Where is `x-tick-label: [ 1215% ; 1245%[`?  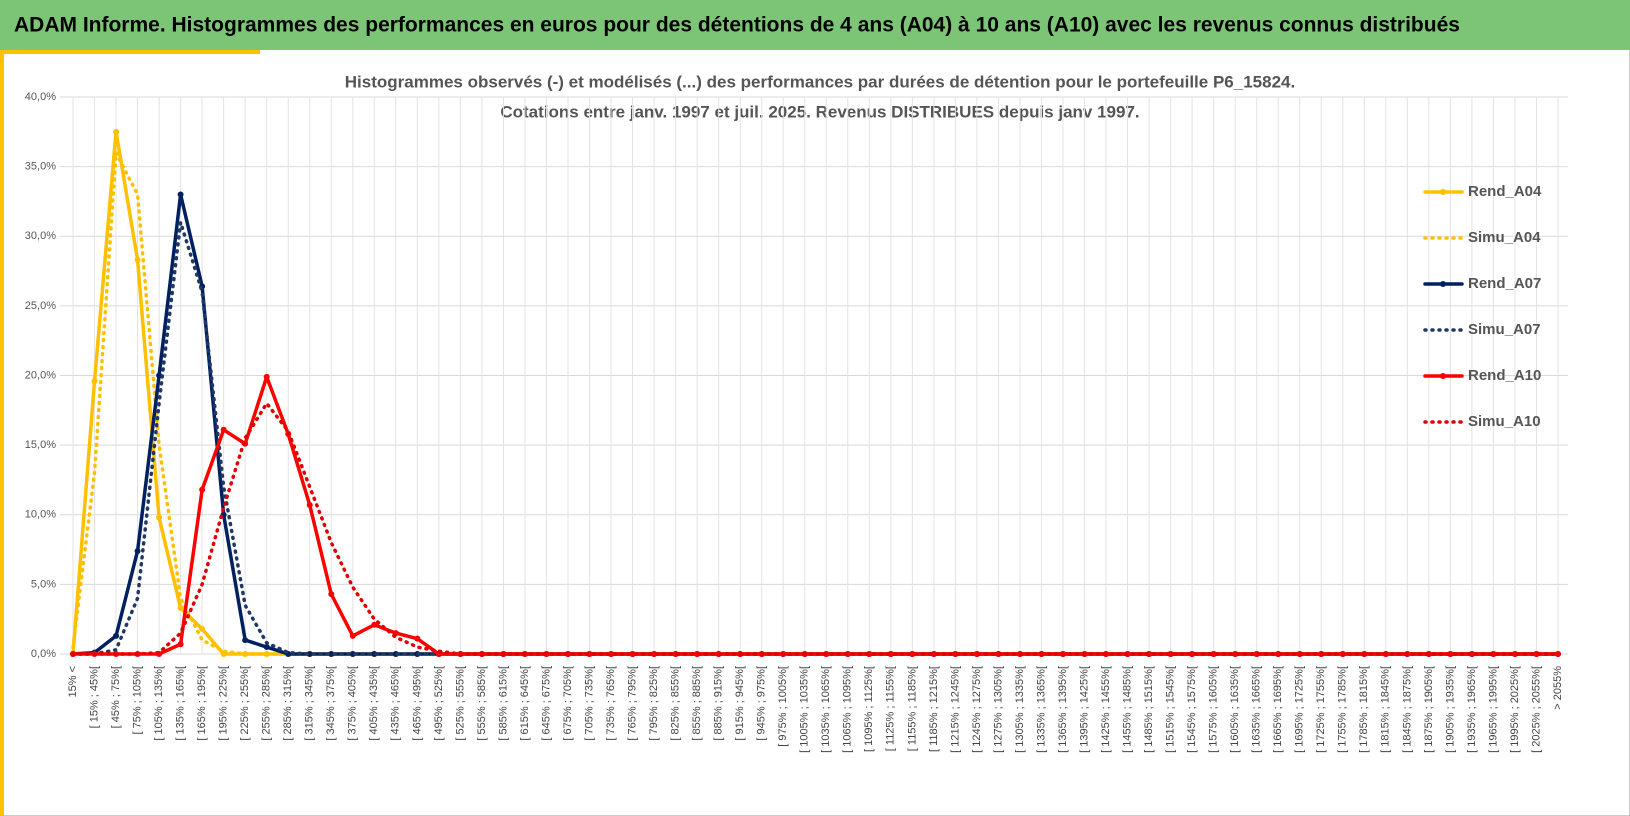 x-tick-label: [ 1215% ; 1245%[ is located at coordinates (955, 709).